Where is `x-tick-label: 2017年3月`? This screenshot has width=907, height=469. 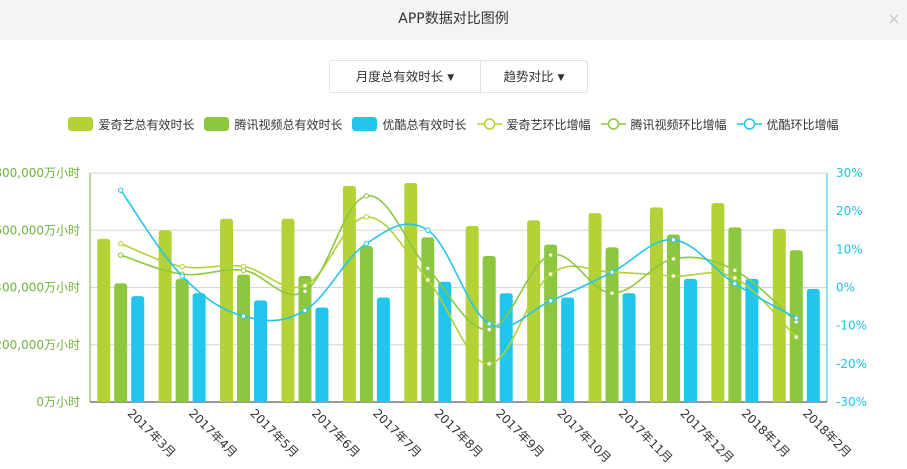
x-tick-label: 2017年3月 is located at coordinates (152, 433).